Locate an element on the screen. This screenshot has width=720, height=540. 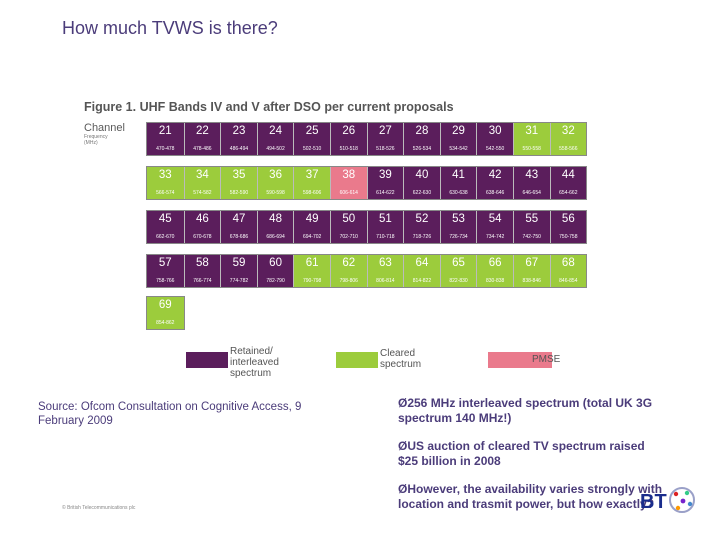
channel-frequency-range: 606-614 is located at coordinates (348, 193).